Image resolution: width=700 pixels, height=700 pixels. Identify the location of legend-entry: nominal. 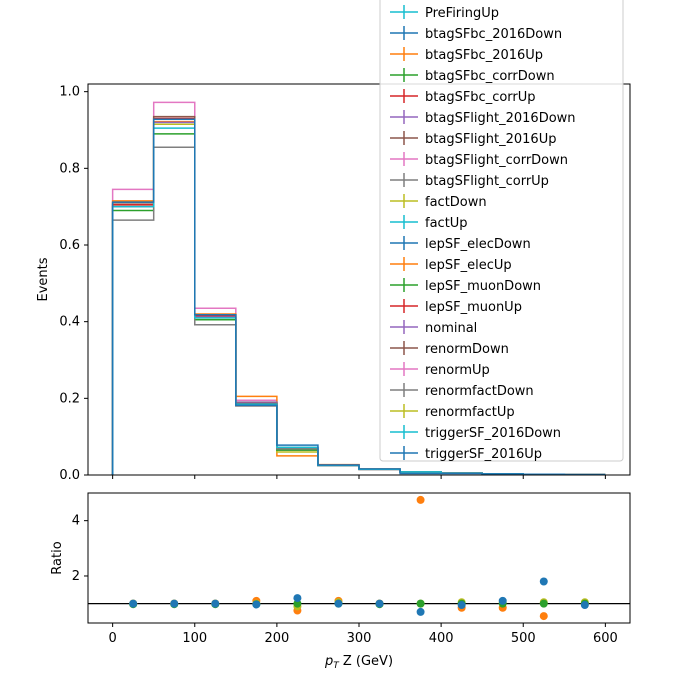
(433, 328).